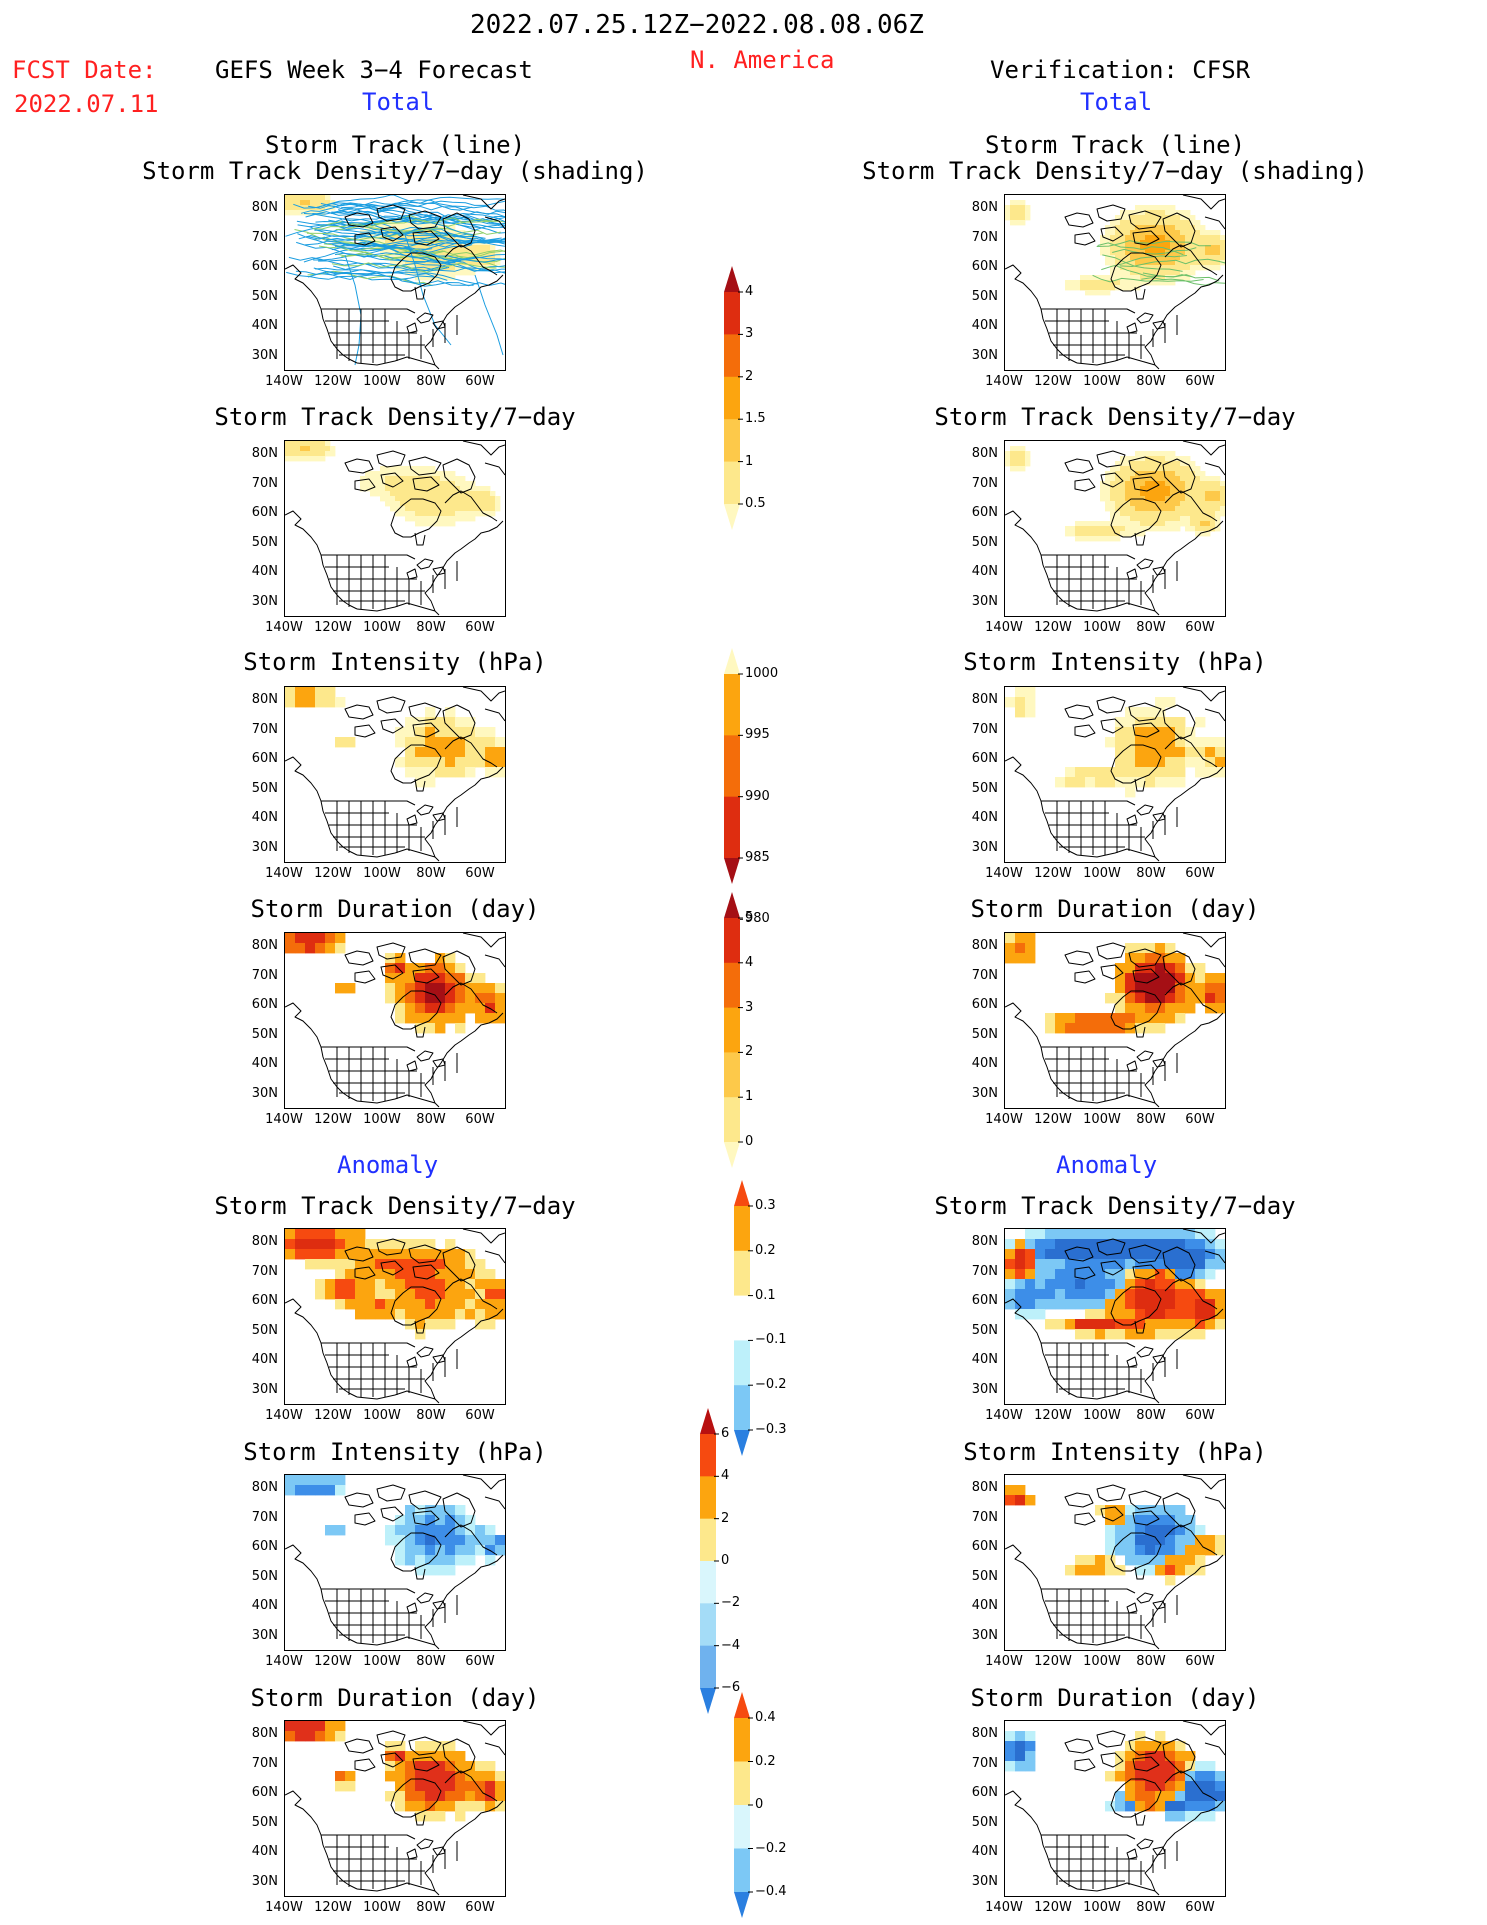 Image resolution: width=1487 pixels, height=1925 pixels. Describe the element at coordinates (395, 774) in the screenshot. I see `map-fc-intensity` at that location.